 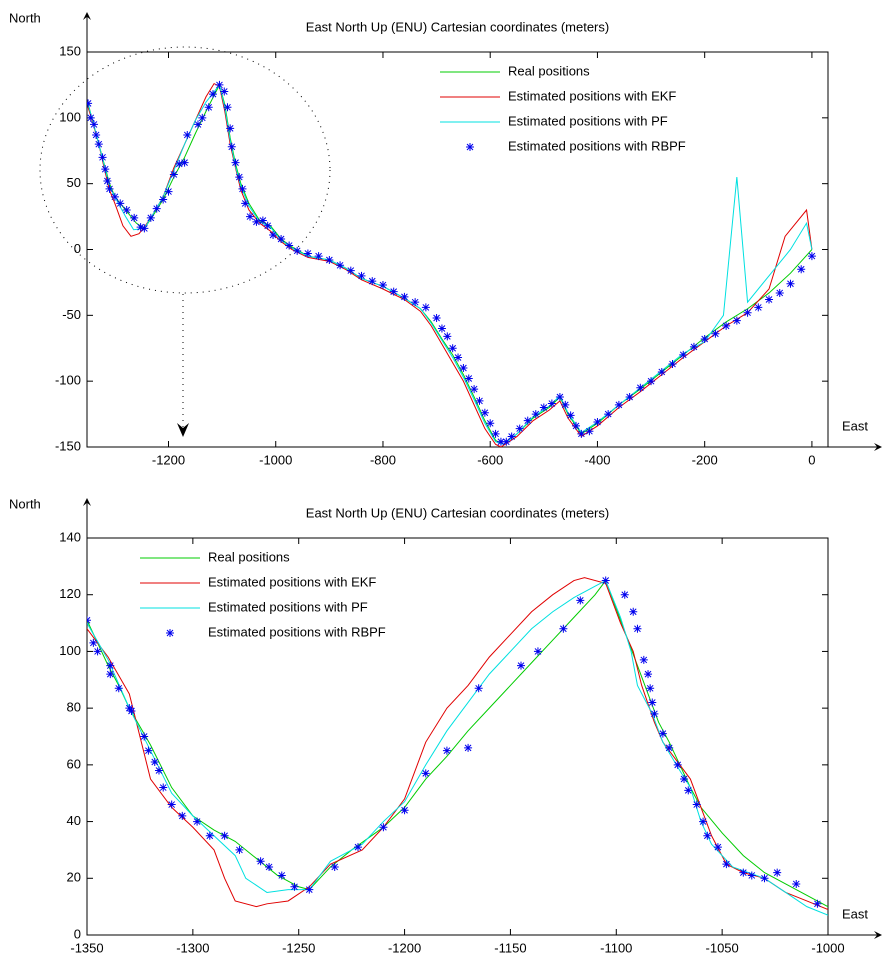 What do you see at coordinates (170, 633) in the screenshot?
I see `legend-marker` at bounding box center [170, 633].